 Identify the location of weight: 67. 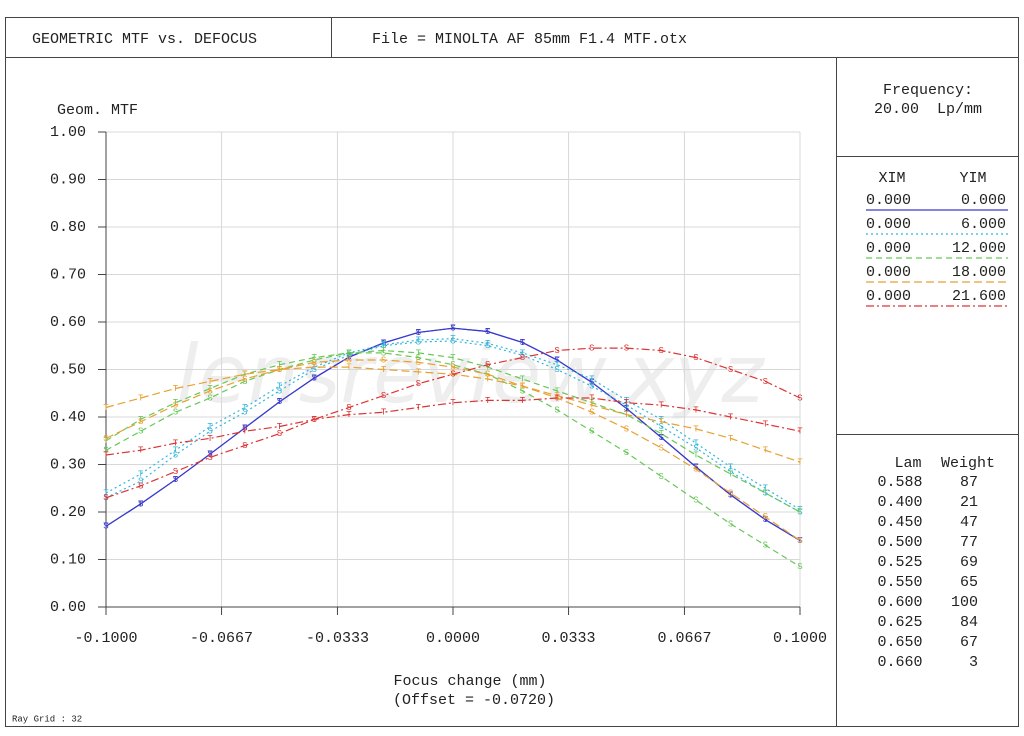
(969, 642).